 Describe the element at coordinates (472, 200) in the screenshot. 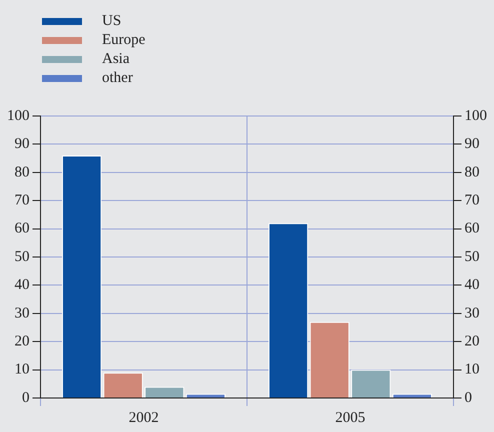

I see `y2-tick-label: 70` at that location.